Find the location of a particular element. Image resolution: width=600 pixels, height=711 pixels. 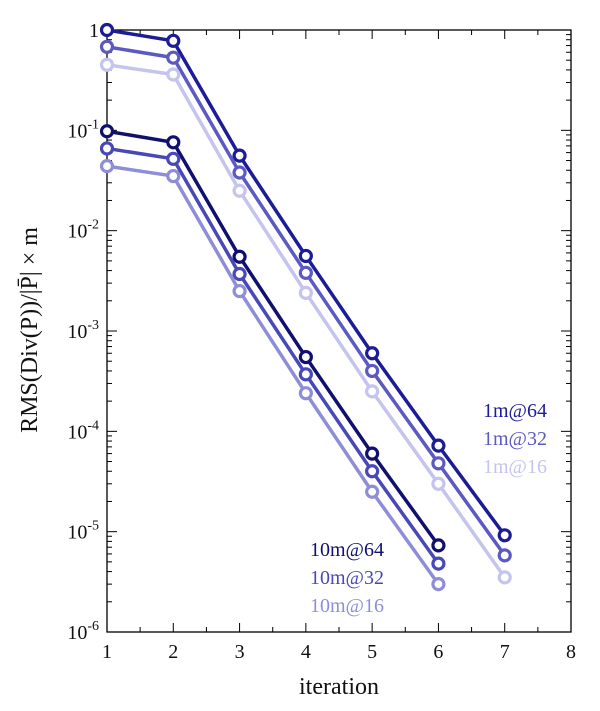

x-tick-label: 4 is located at coordinates (306, 652).